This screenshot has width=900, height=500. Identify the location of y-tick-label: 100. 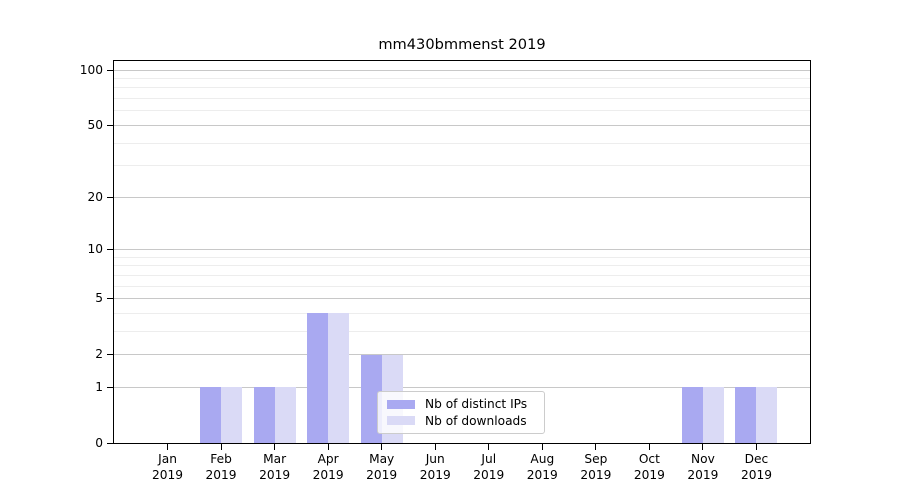
(91, 69).